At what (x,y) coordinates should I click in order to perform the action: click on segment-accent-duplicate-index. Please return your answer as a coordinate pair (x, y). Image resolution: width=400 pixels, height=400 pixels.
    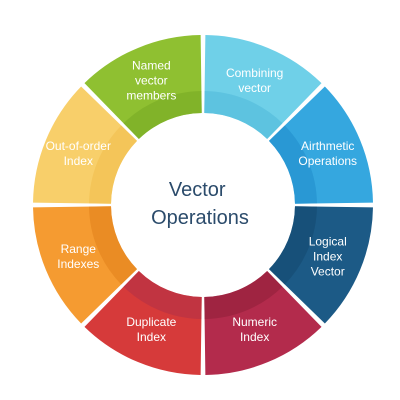
    Looking at the image, I should click on (162, 294).